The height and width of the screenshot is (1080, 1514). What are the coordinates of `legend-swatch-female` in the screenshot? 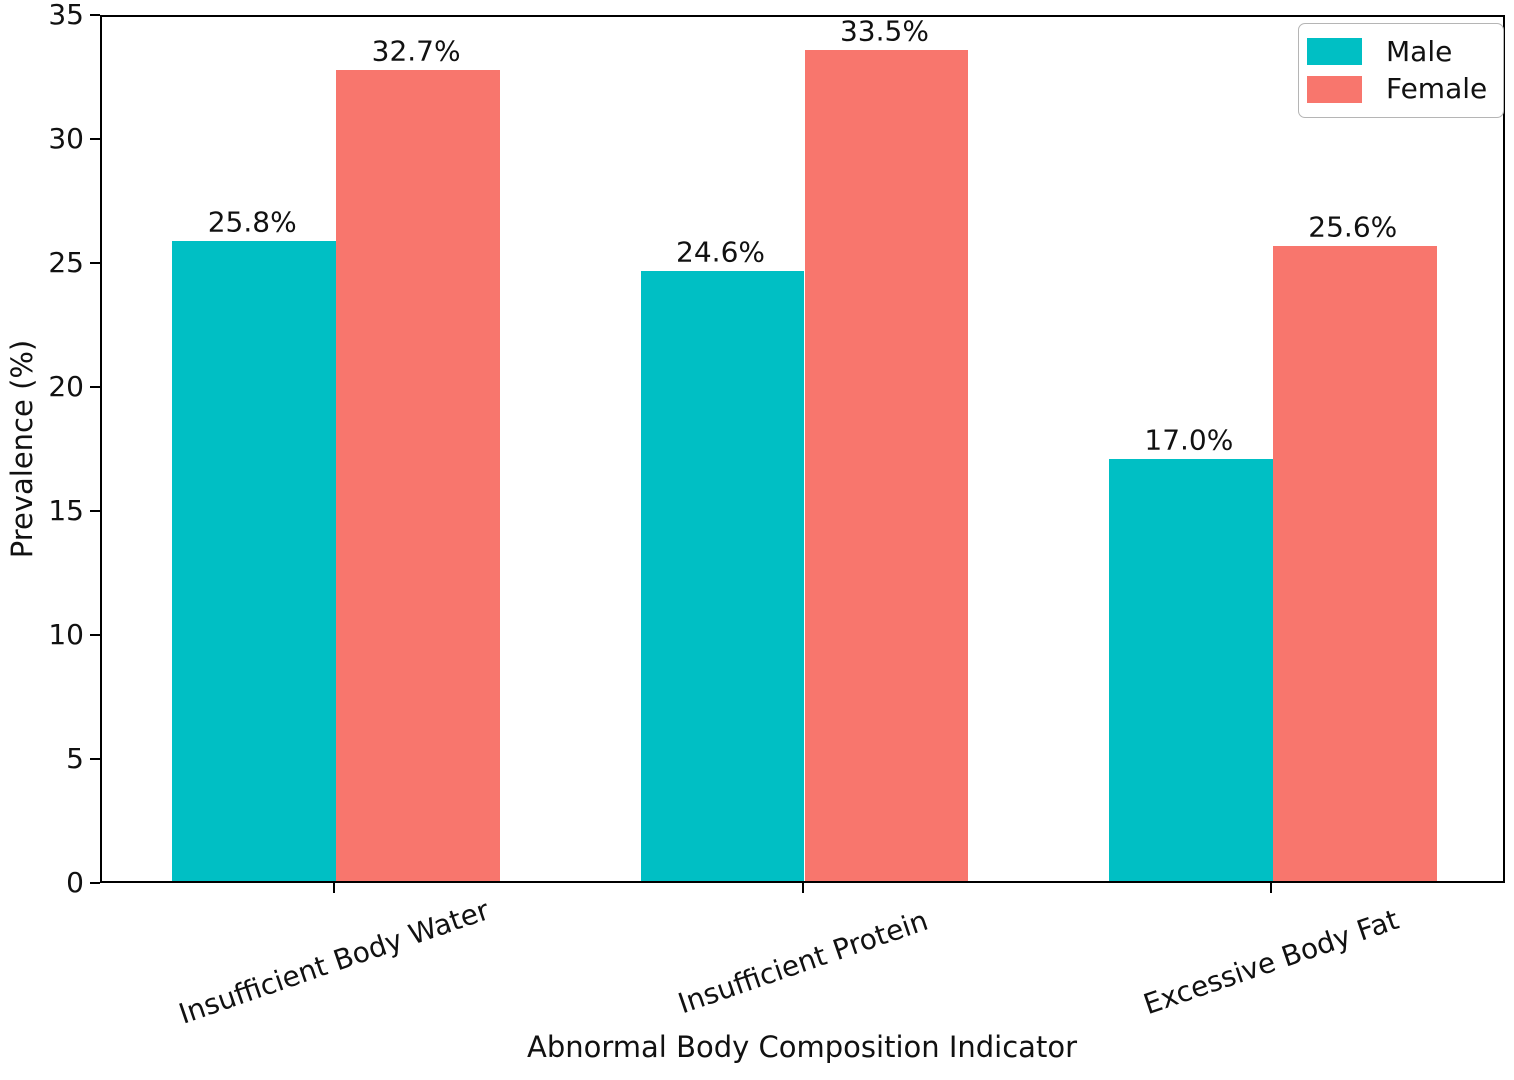 It's located at (1334, 89).